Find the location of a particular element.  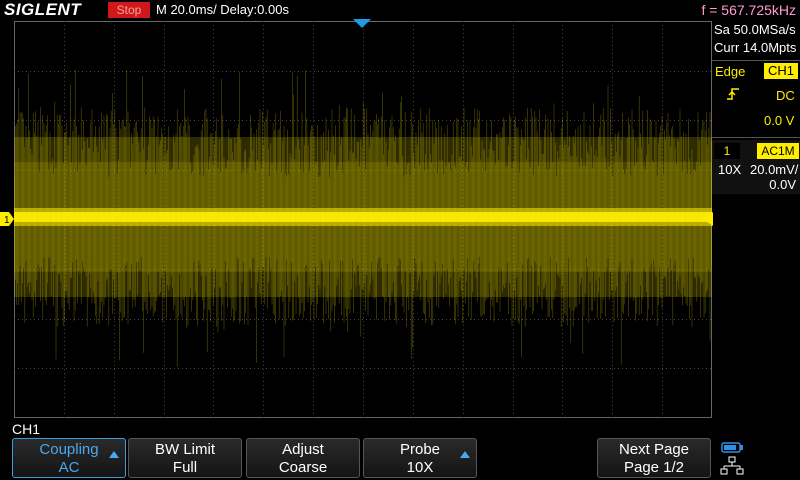

bw-limit-softkey: BW Limit Full is located at coordinates (185, 458).